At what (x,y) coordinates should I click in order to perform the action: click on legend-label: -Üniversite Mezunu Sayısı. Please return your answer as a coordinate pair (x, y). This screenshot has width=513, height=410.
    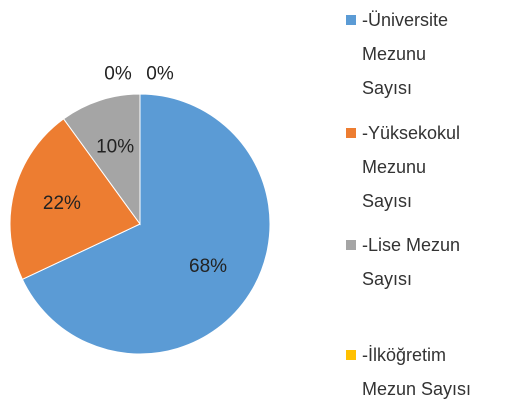
    Looking at the image, I should click on (405, 54).